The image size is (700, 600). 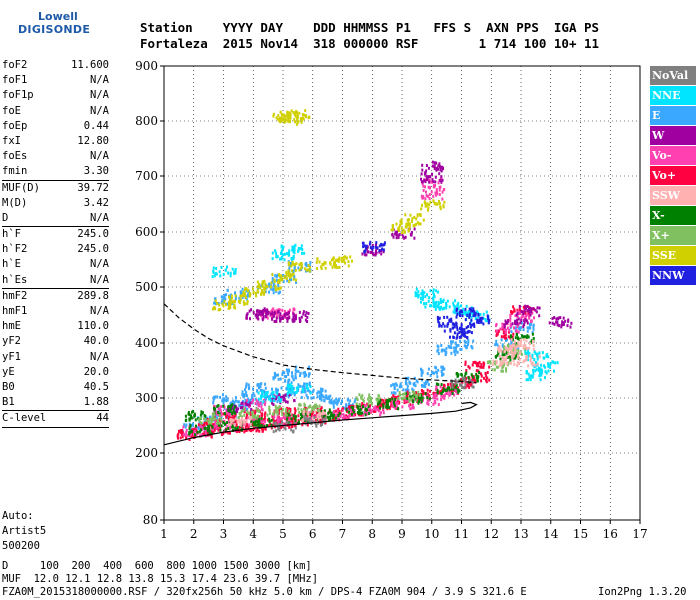 What do you see at coordinates (96, 386) in the screenshot?
I see `param-value: 40.5` at bounding box center [96, 386].